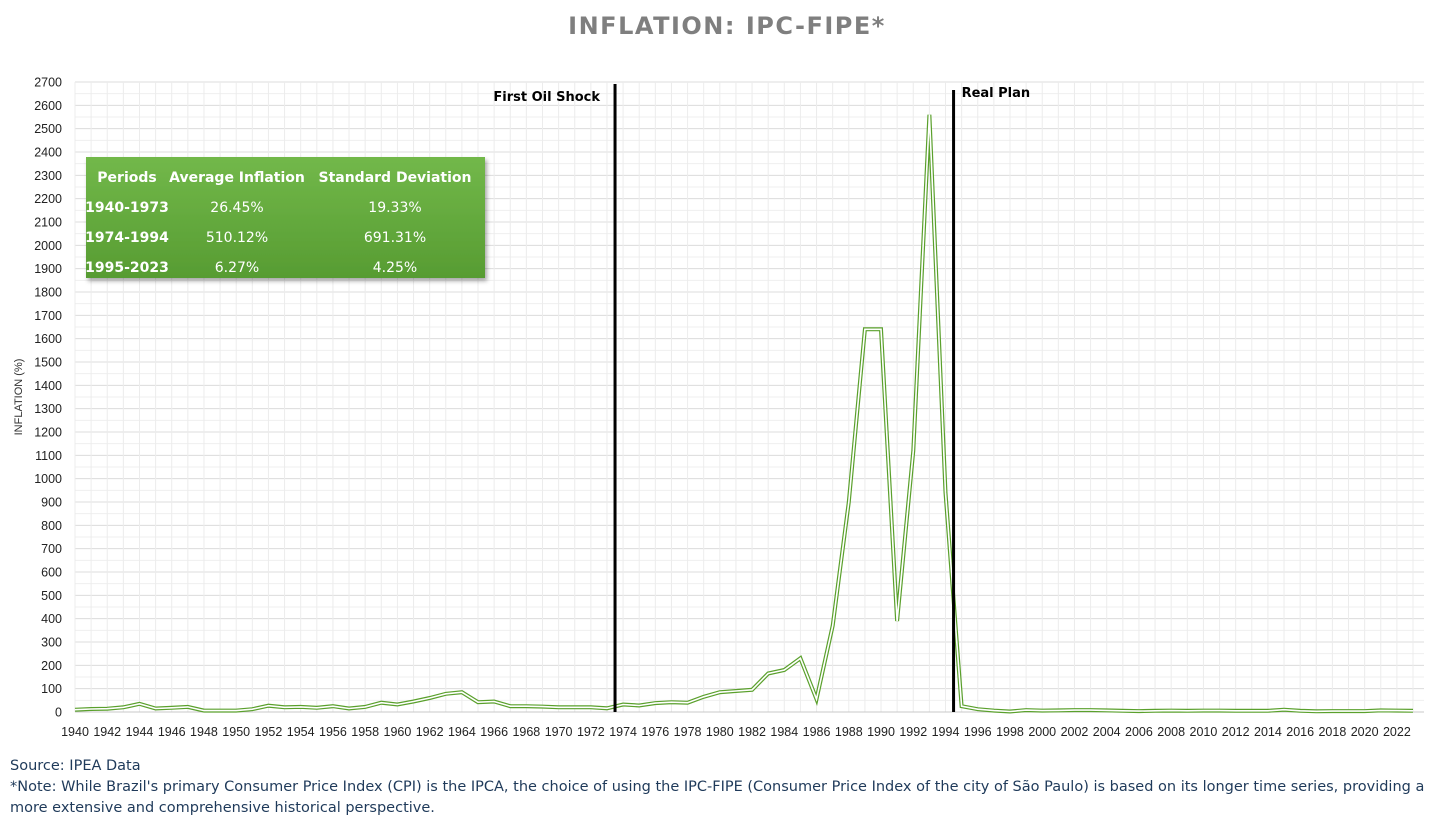 Image resolution: width=1456 pixels, height=819 pixels. I want to click on x-tick-label: 1992, so click(913, 732).